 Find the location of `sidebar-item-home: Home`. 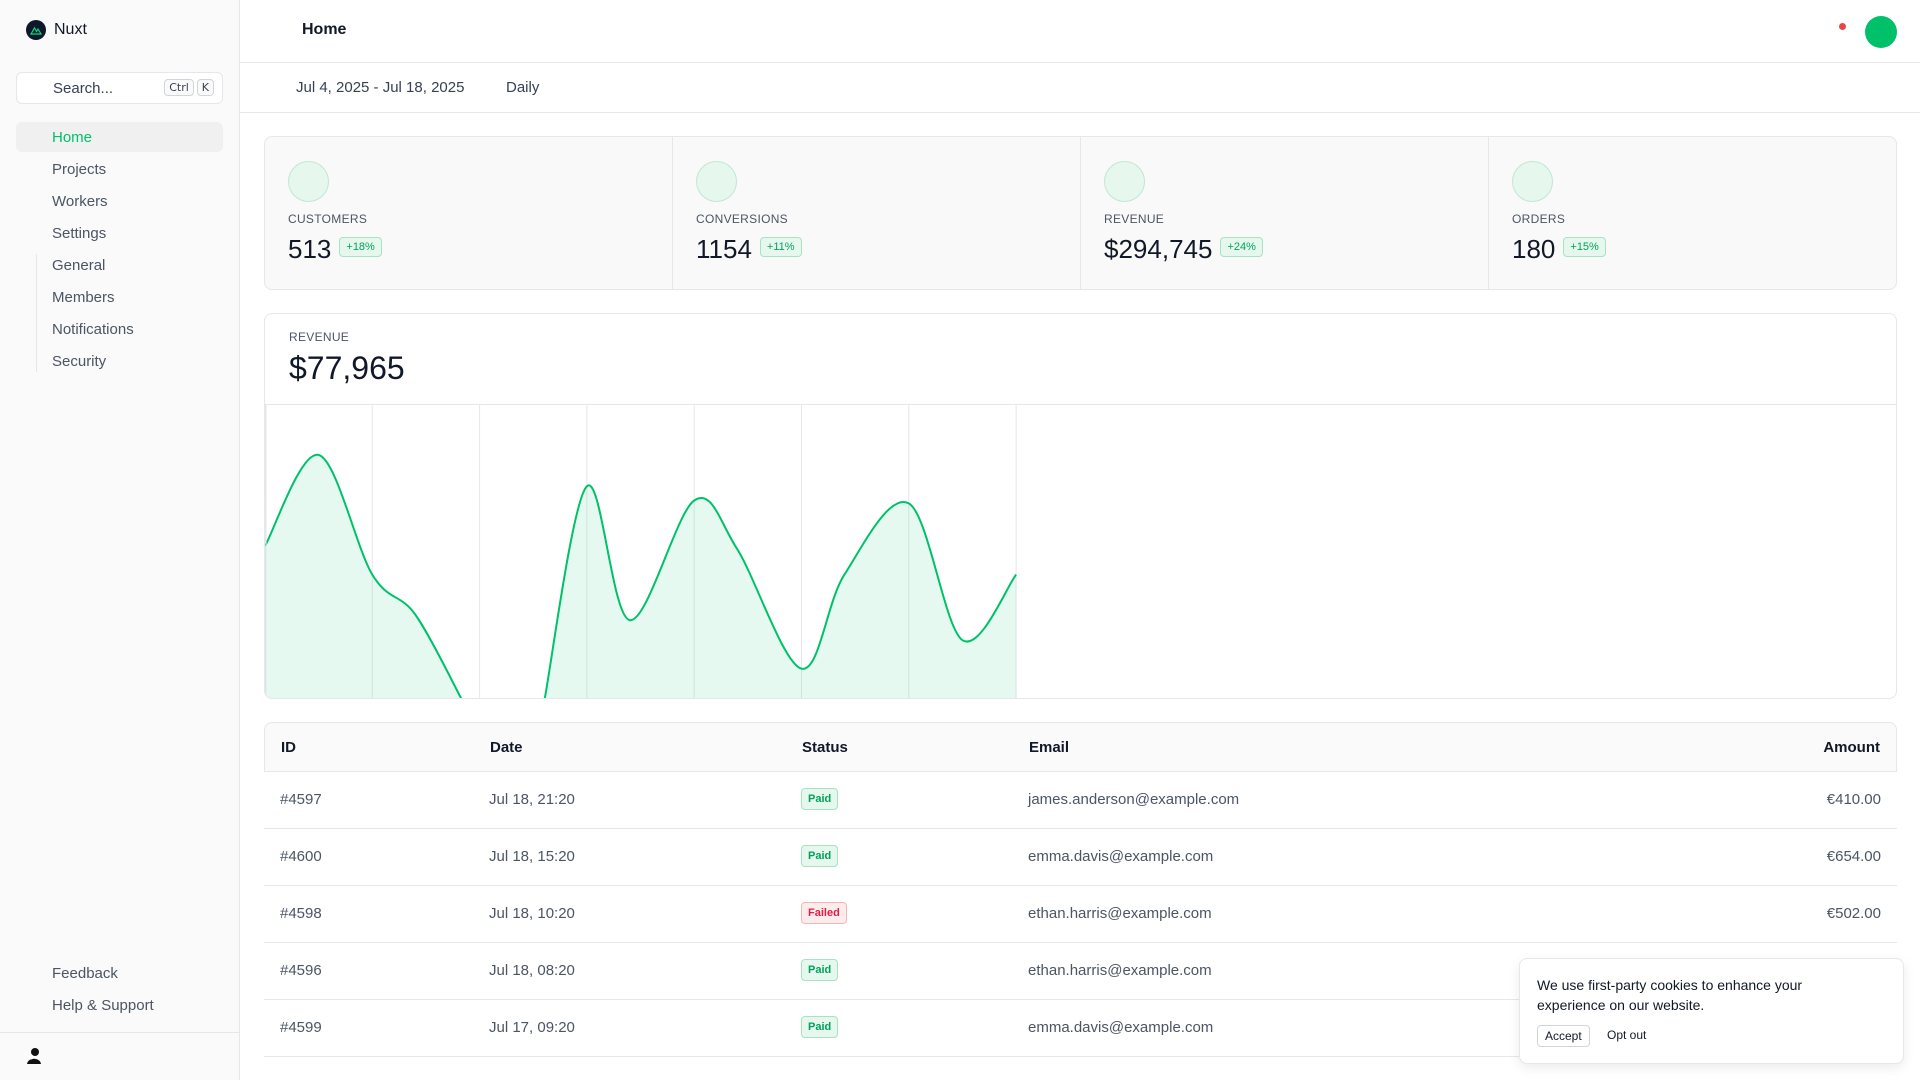

sidebar-item-home: Home is located at coordinates (119, 137).